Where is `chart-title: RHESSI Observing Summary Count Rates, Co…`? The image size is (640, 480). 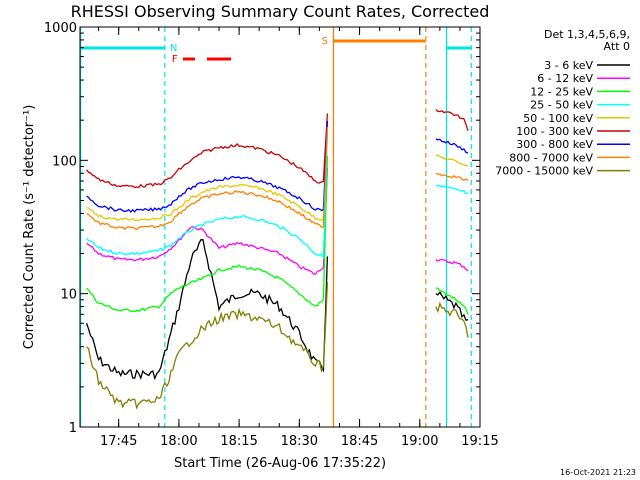
chart-title: RHESSI Observing Summary Count Rates, Co… is located at coordinates (280, 11).